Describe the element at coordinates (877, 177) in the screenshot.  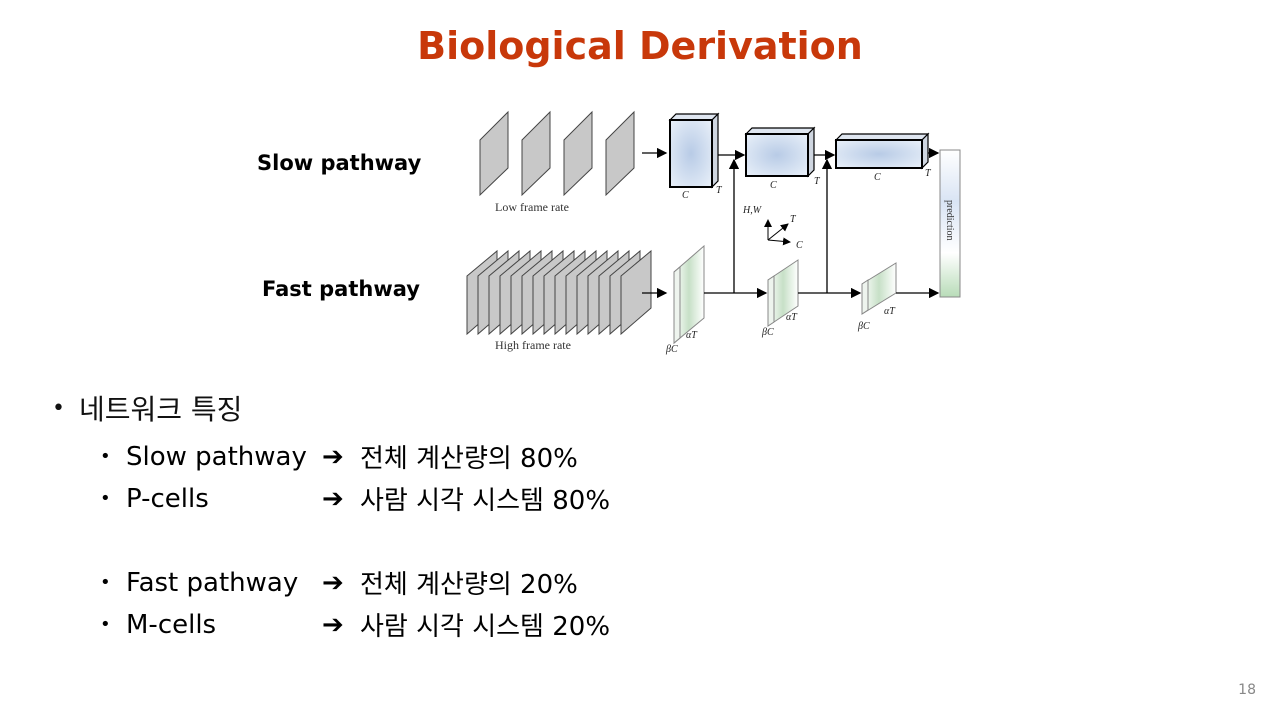
I see `slow-block-3-c: C` at that location.